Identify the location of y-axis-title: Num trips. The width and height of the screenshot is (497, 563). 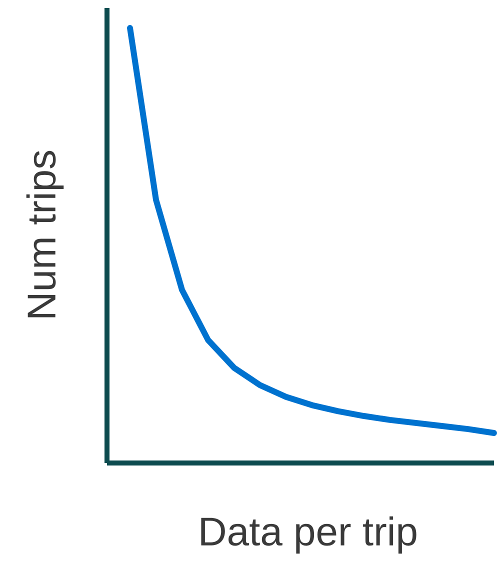
(45, 234).